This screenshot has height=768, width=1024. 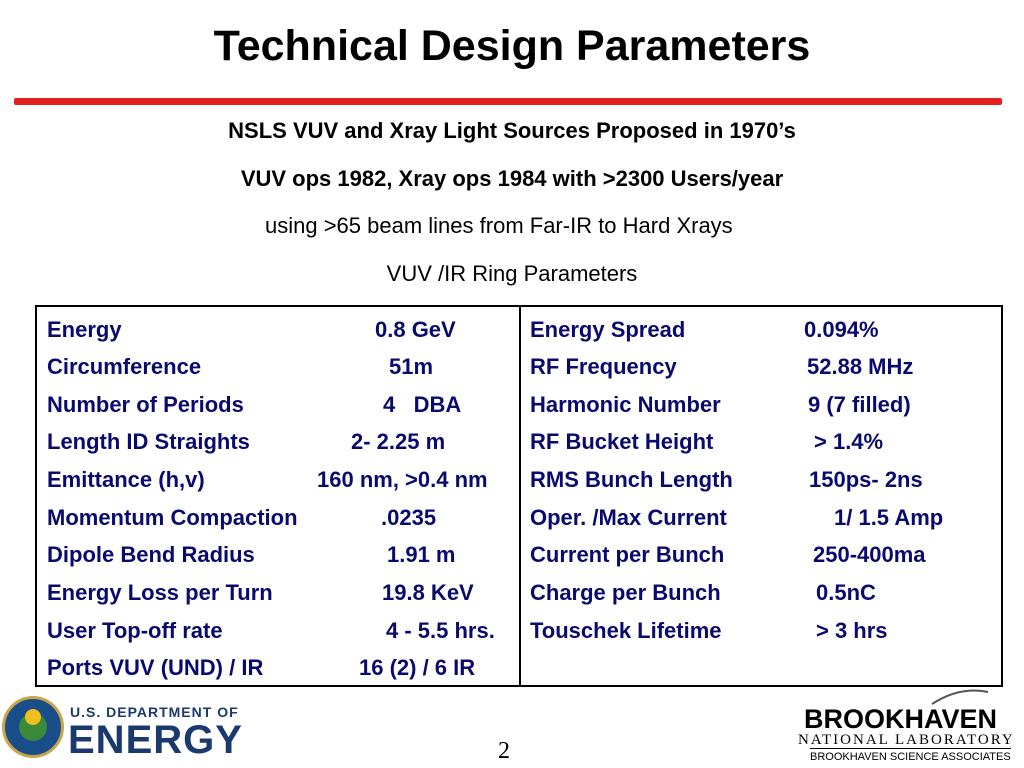 What do you see at coordinates (440, 630) in the screenshot?
I see `param-value: 4 - 5.5 hrs.` at bounding box center [440, 630].